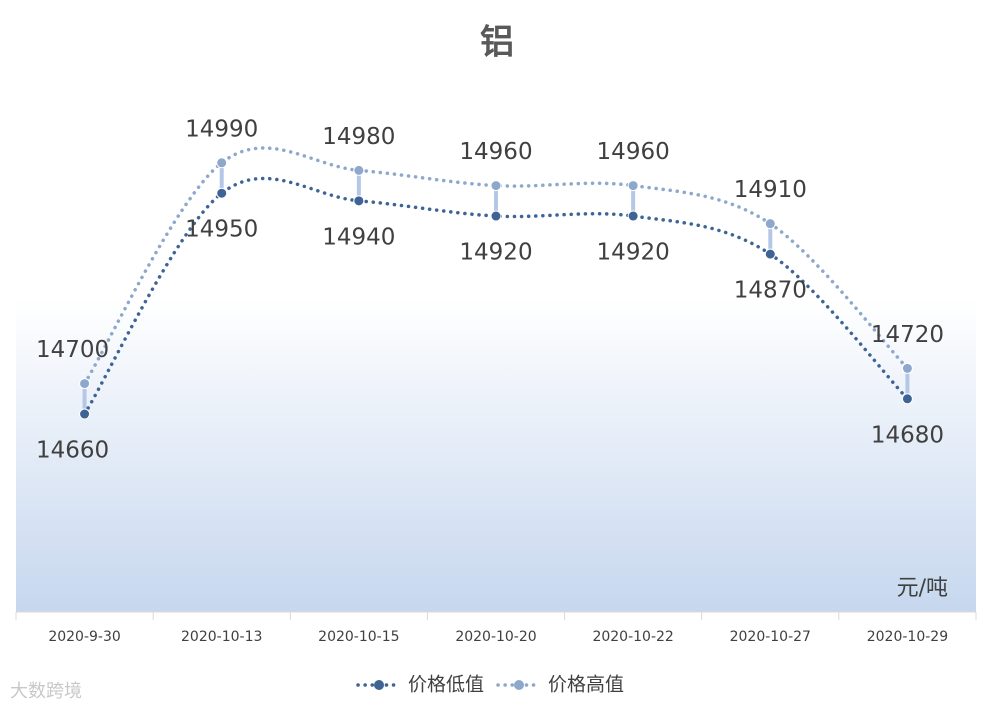 The width and height of the screenshot is (994, 712). I want to click on data-label: 14980, so click(358, 137).